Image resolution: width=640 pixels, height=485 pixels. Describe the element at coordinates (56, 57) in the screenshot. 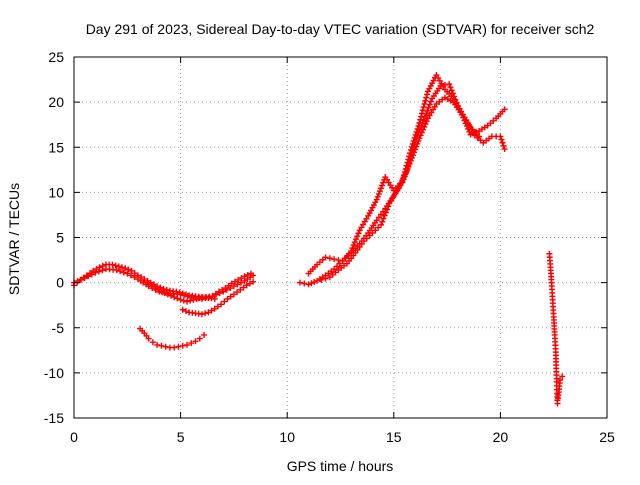

I see `y-tick-label: 25` at that location.